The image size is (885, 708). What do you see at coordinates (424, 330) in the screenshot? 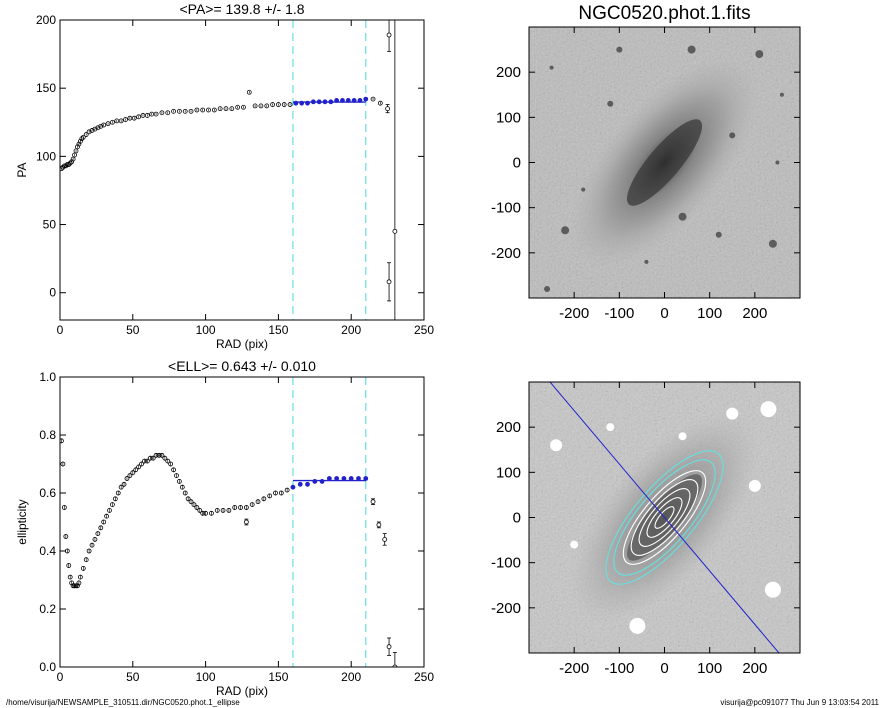
I see `x-tick-label: 250` at bounding box center [424, 330].